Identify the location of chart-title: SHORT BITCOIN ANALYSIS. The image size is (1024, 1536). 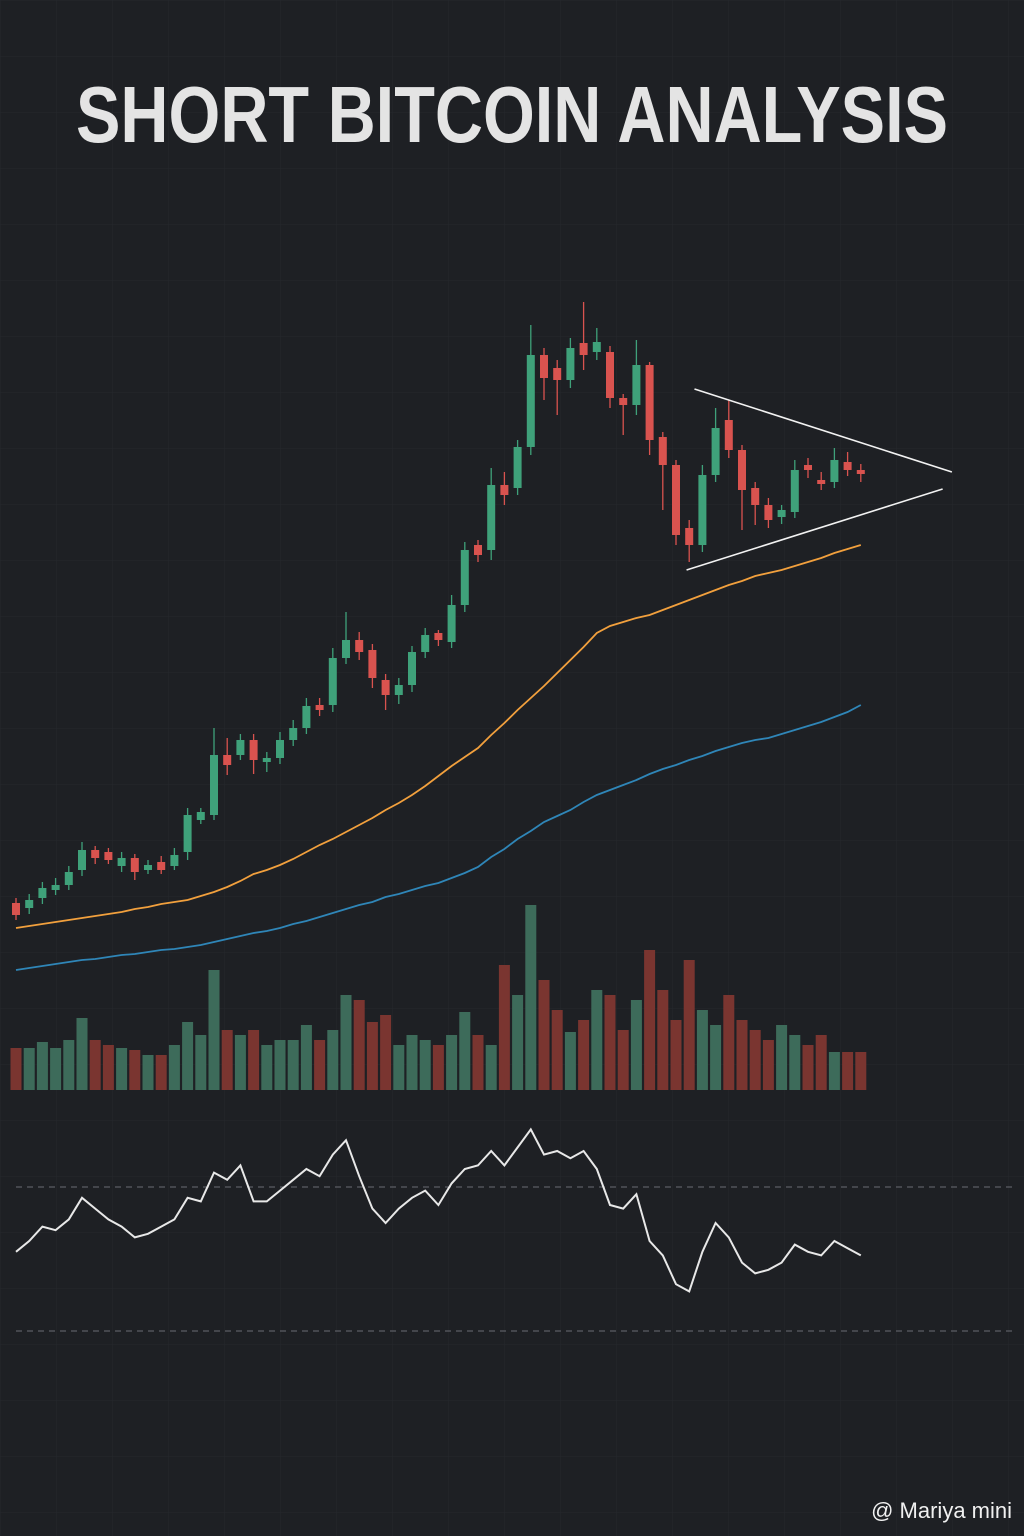
(512, 114).